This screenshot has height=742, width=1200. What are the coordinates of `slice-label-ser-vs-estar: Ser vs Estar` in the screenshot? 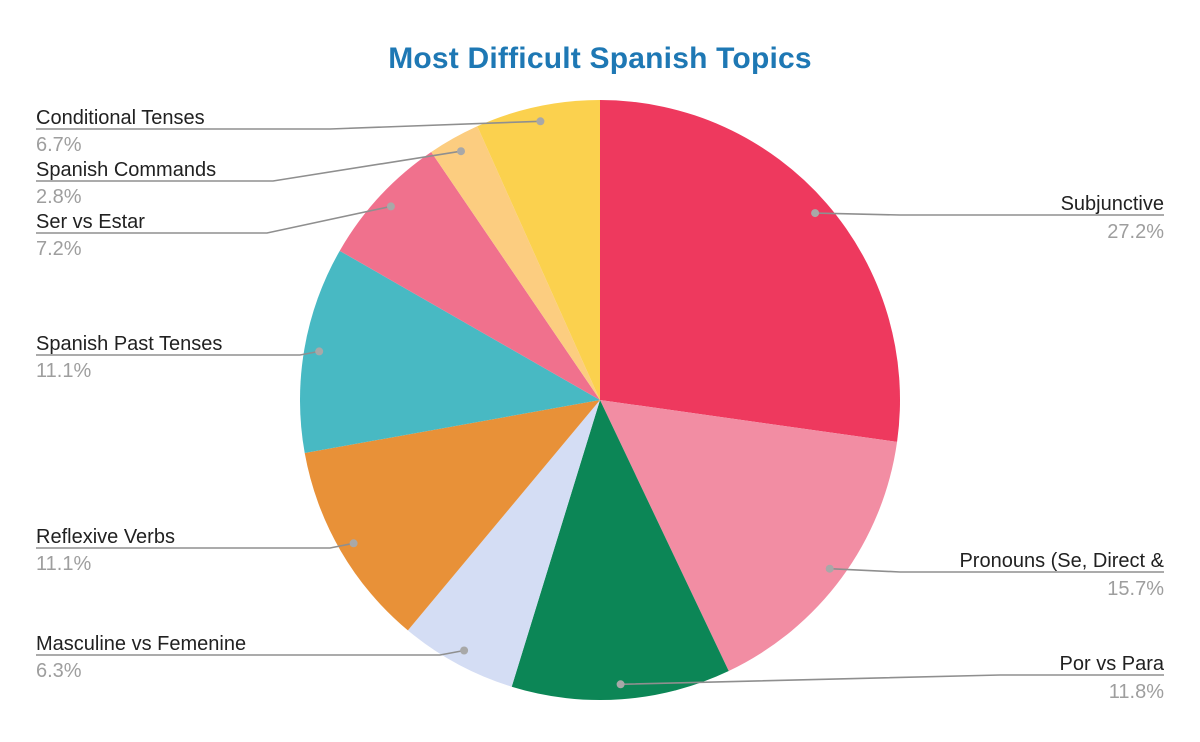 It's located at (90, 222).